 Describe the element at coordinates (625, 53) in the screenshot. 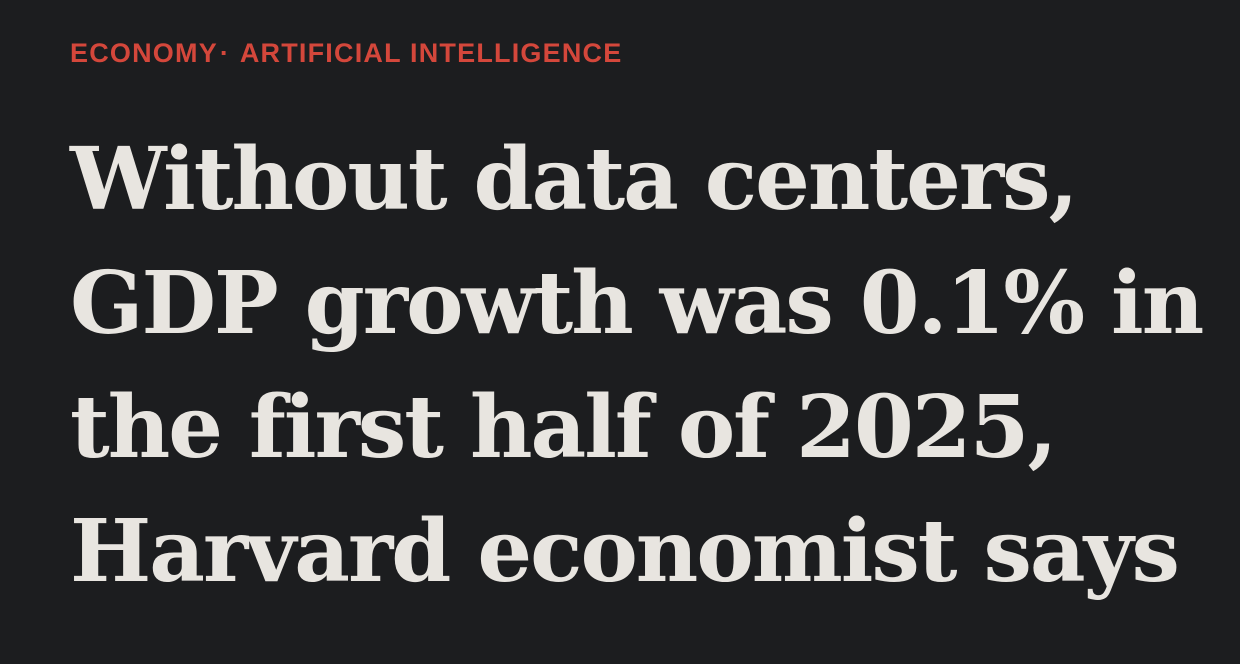

I see `kicker: ECONOMY· ARTIFICIAL INTELLIGENCE` at that location.